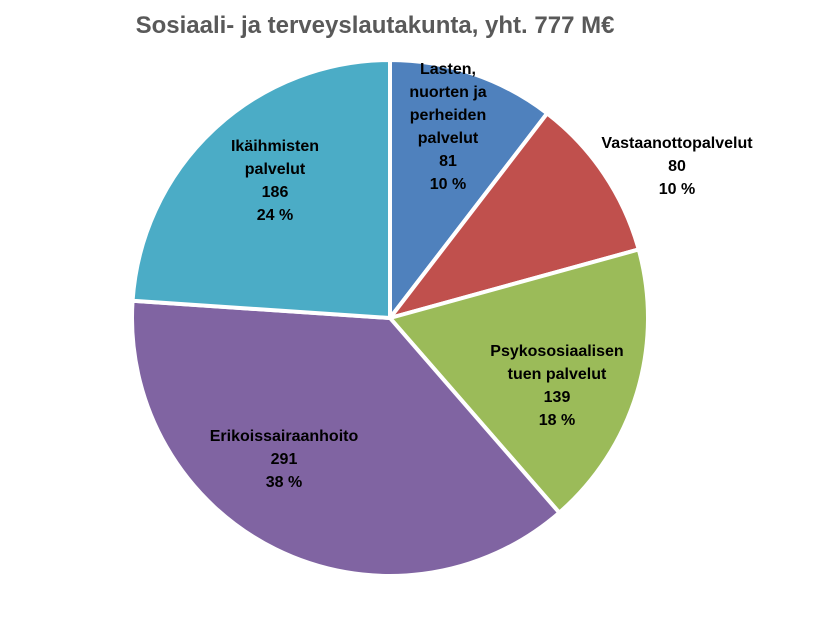 Image resolution: width=818 pixels, height=628 pixels. I want to click on slice-name-line: Erikoissairaanhoito, so click(284, 436).